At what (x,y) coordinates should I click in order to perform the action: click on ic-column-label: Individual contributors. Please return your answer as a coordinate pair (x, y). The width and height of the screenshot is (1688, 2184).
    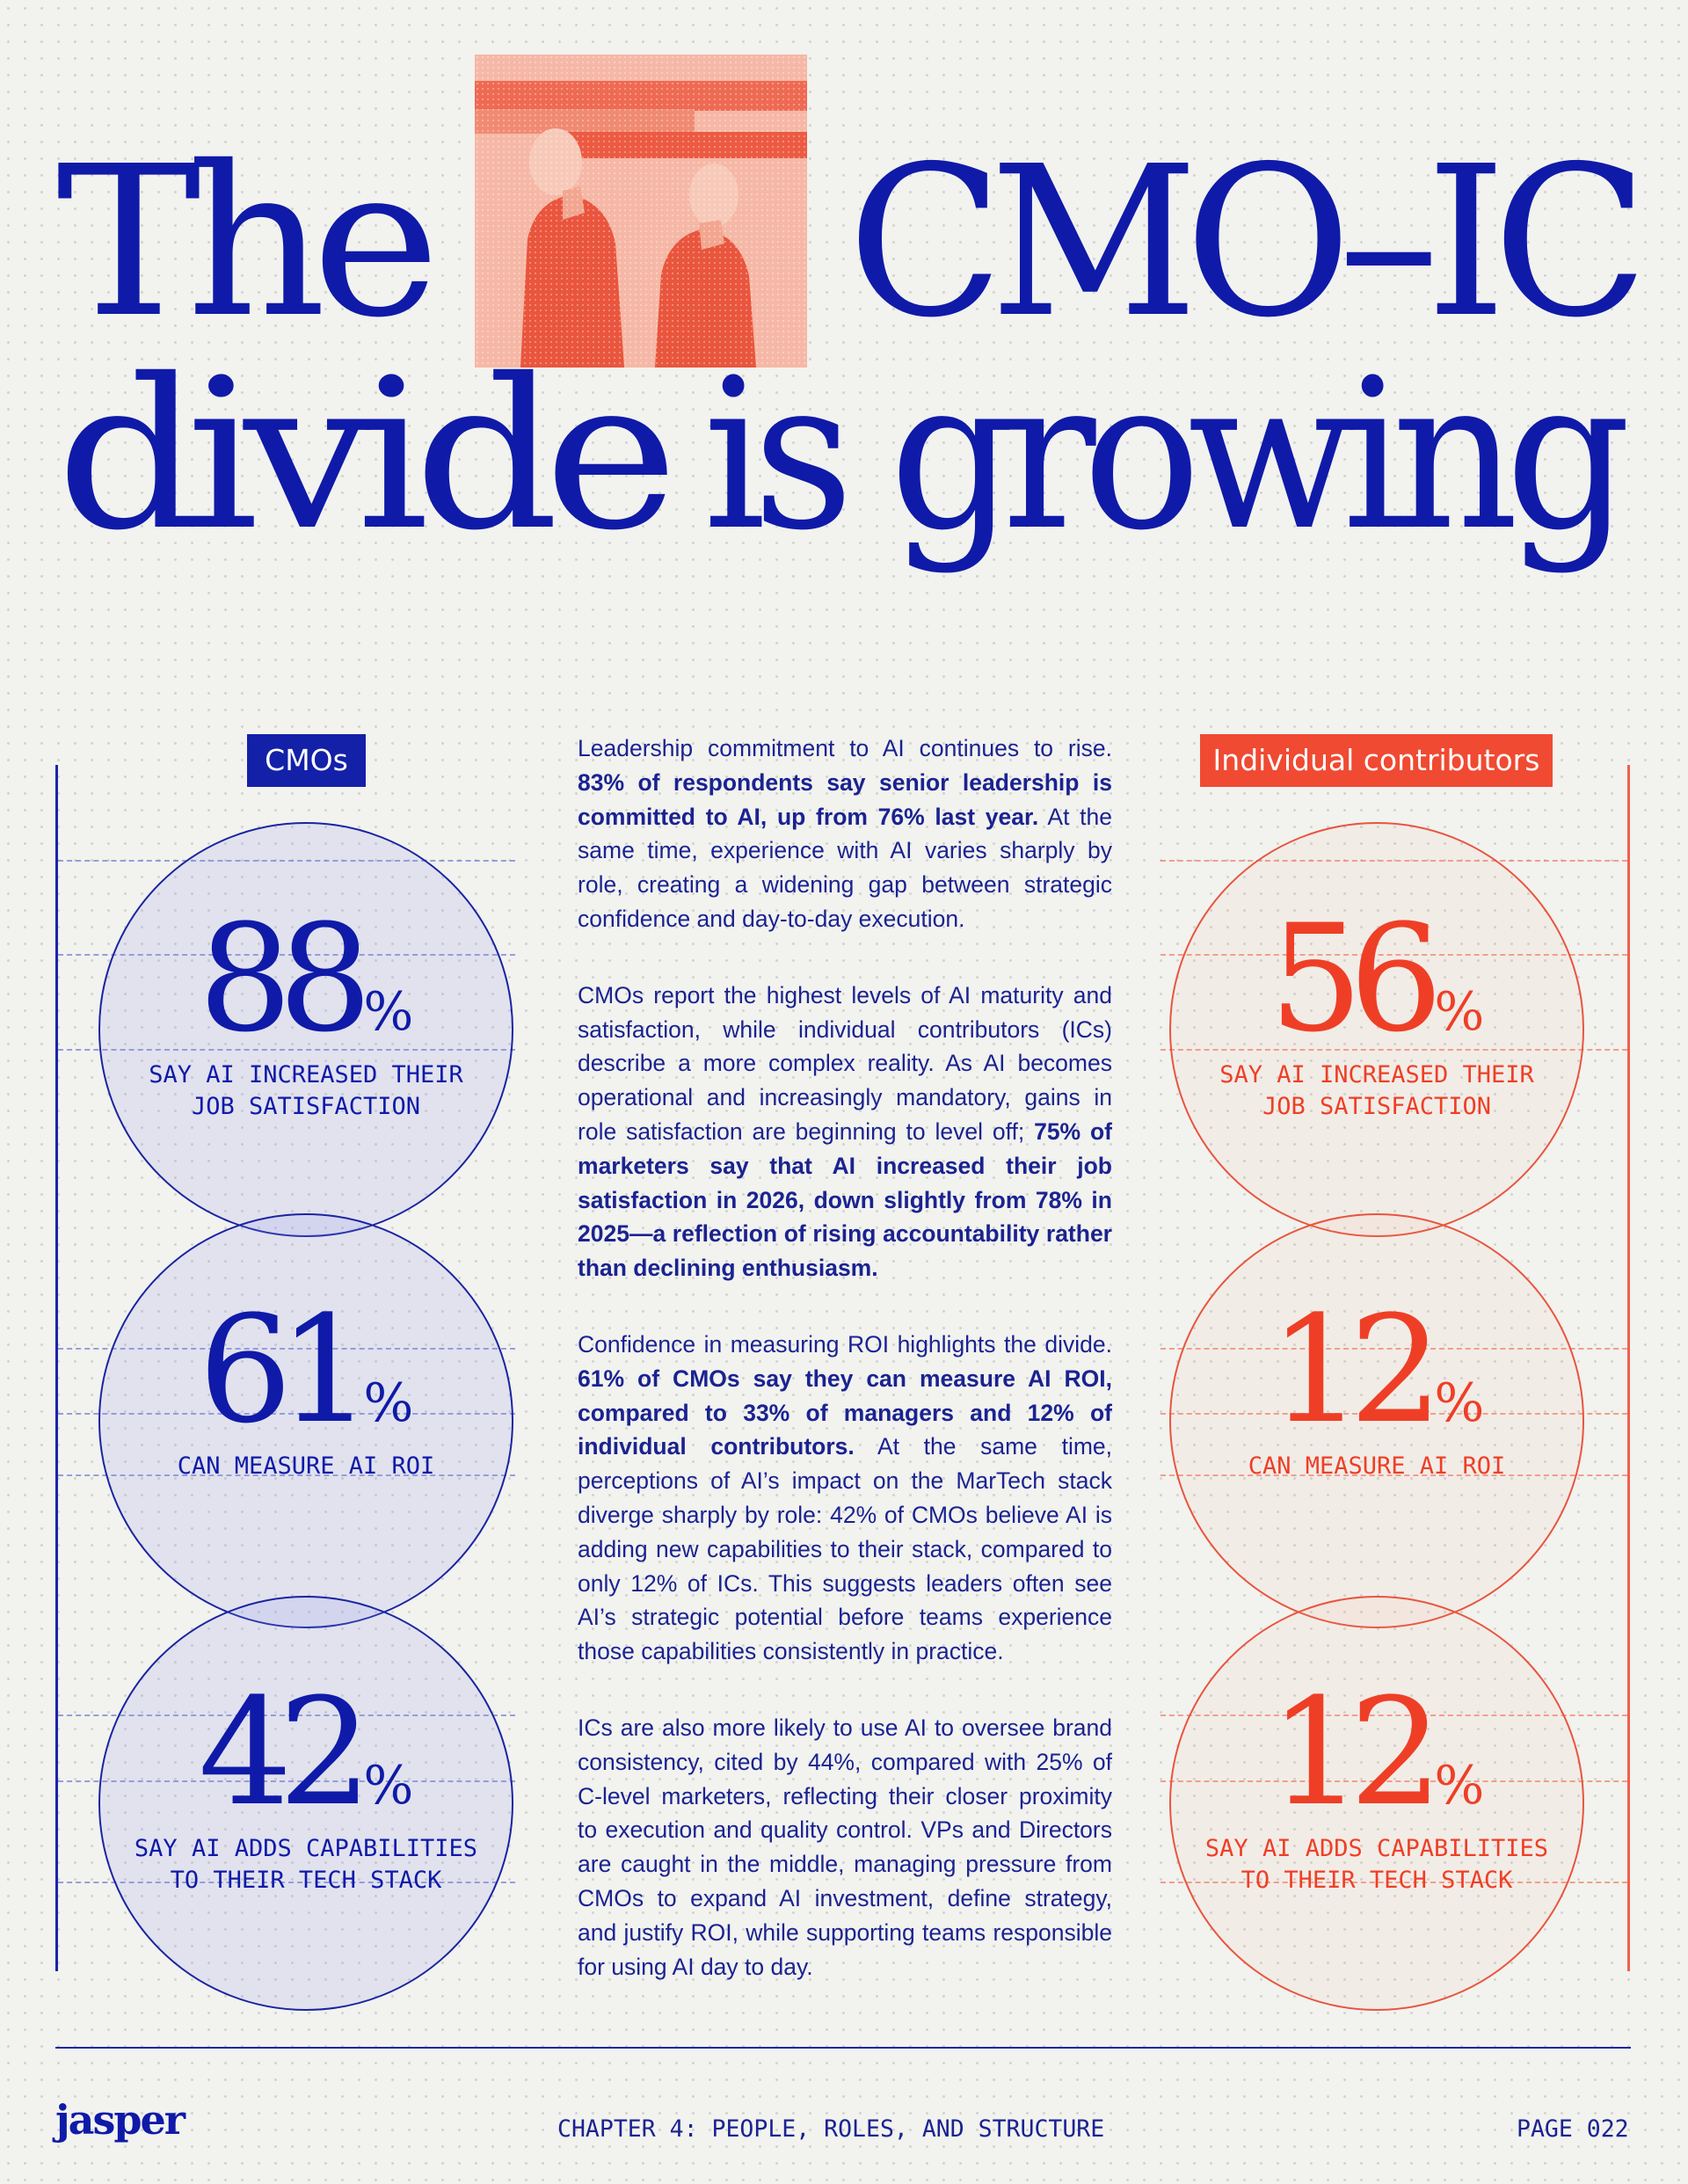
    Looking at the image, I should click on (1376, 760).